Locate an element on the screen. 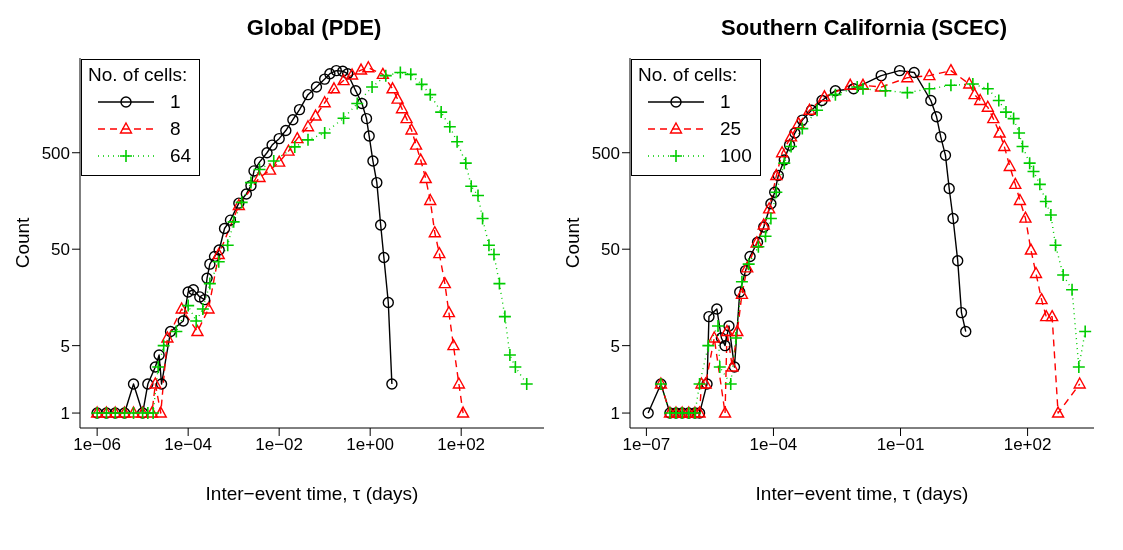 The width and height of the screenshot is (1123, 550). x-tick-label: 1e−07 is located at coordinates (646, 445).